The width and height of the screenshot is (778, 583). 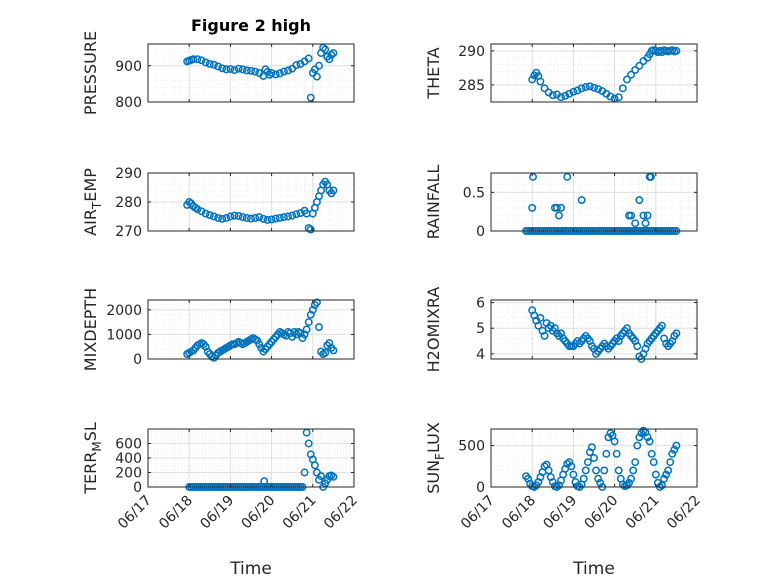 What do you see at coordinates (560, 513) in the screenshot?
I see `x-tick-label: 06/19` at bounding box center [560, 513].